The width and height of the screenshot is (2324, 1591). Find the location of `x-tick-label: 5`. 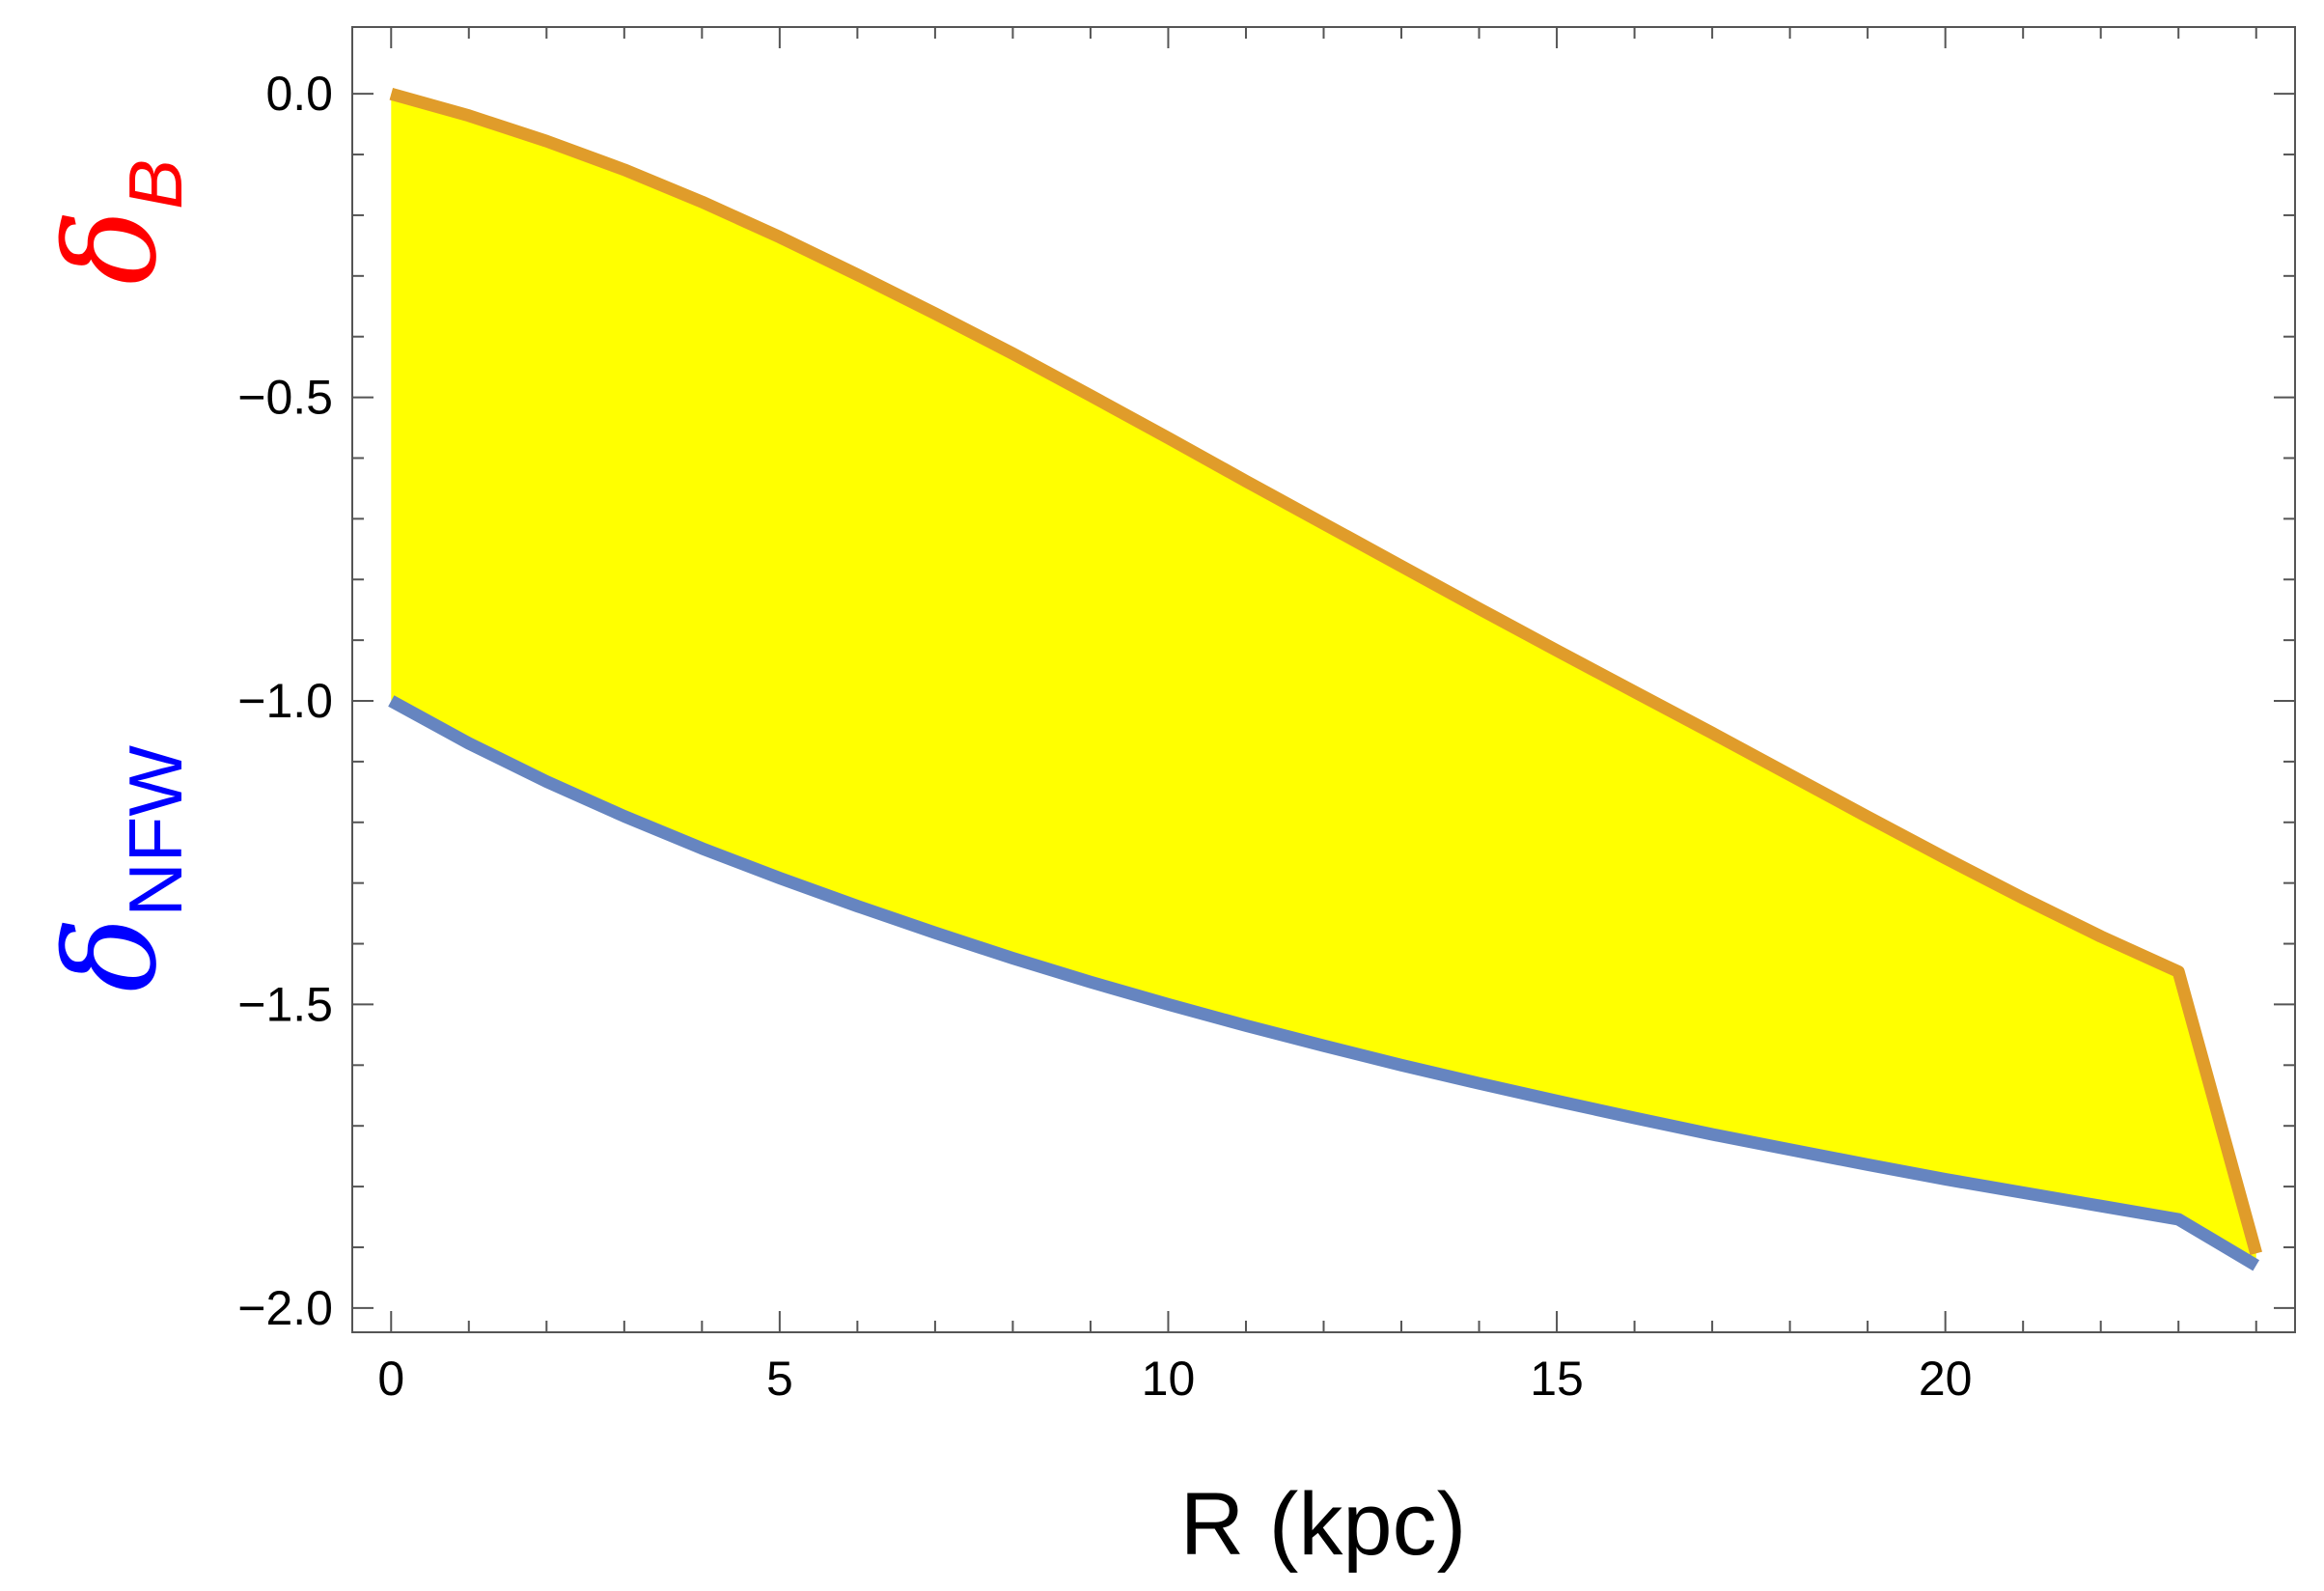

x-tick-label: 5 is located at coordinates (779, 1379).